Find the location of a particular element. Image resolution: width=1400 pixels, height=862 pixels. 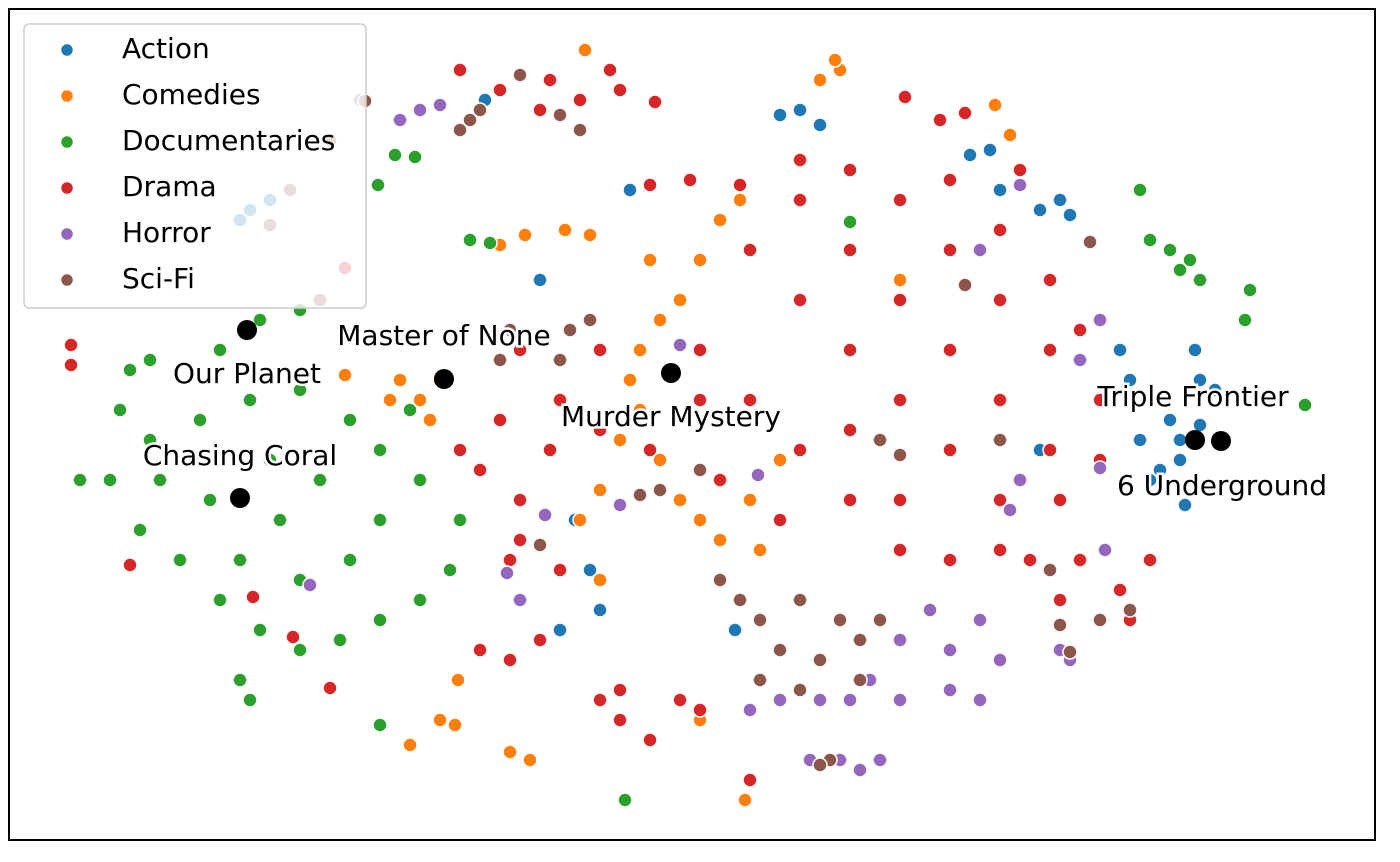

annotation-label: Our Planet is located at coordinates (247, 373).